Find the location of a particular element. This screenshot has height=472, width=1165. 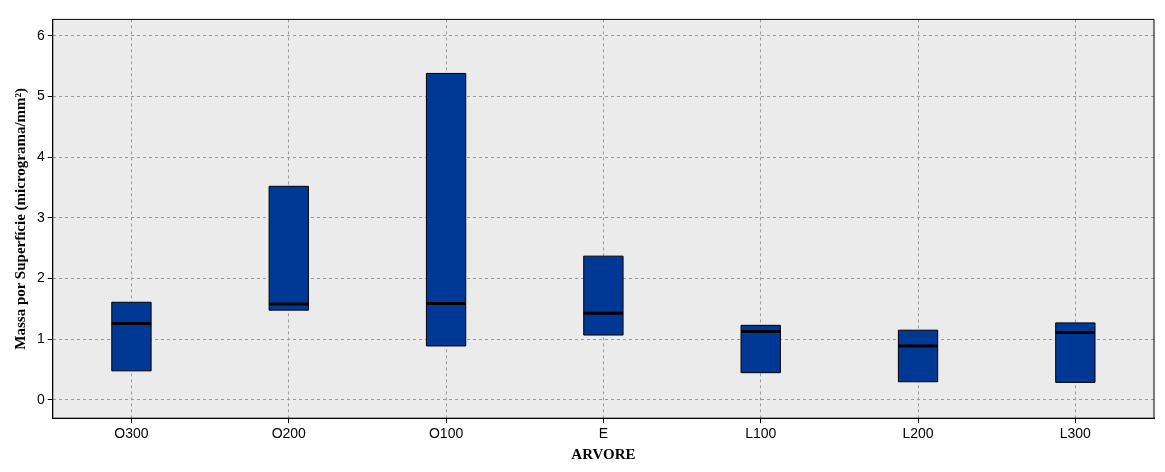

x-tick-label: L300 is located at coordinates (1075, 433).